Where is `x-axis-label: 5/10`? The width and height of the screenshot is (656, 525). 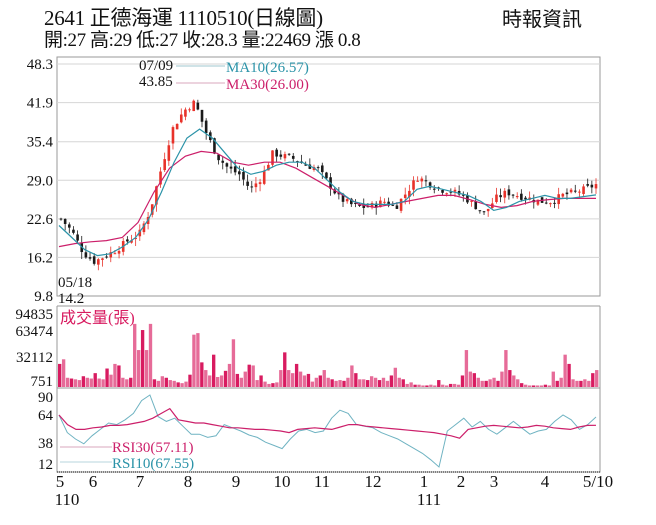 x-axis-label: 5/10 is located at coordinates (598, 481).